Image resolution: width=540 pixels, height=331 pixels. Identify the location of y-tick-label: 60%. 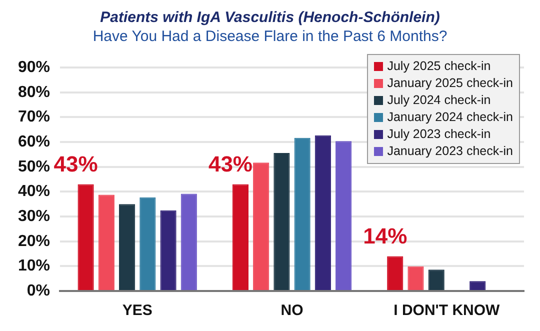
(34, 141).